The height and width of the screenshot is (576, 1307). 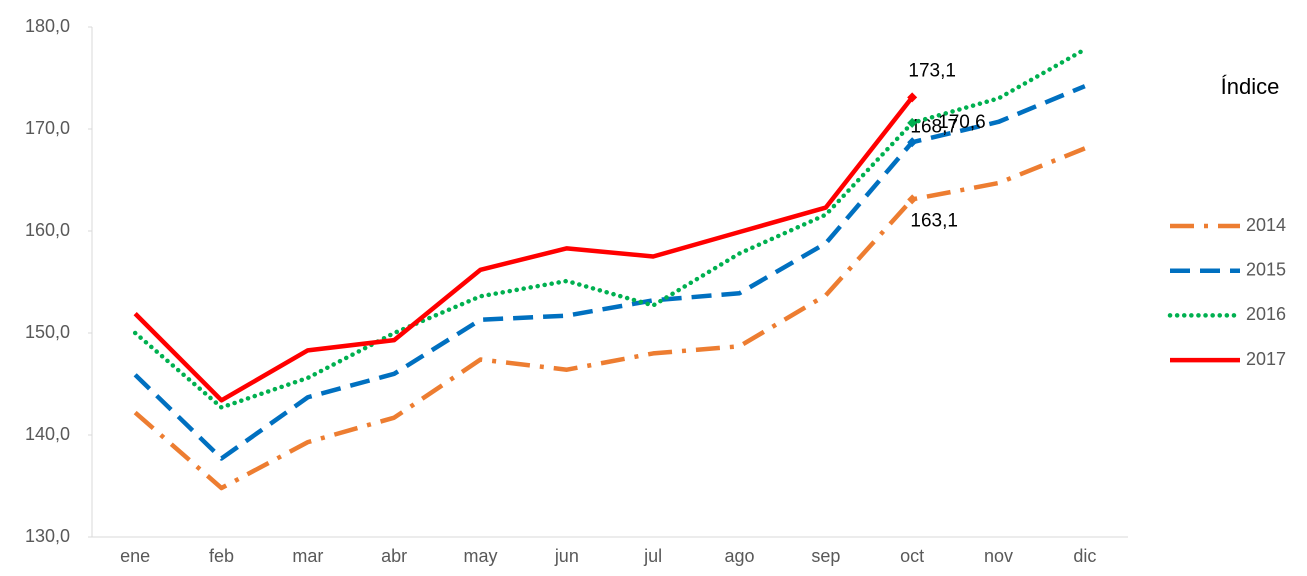 What do you see at coordinates (47, 230) in the screenshot?
I see `y-tick-label: 160,0` at bounding box center [47, 230].